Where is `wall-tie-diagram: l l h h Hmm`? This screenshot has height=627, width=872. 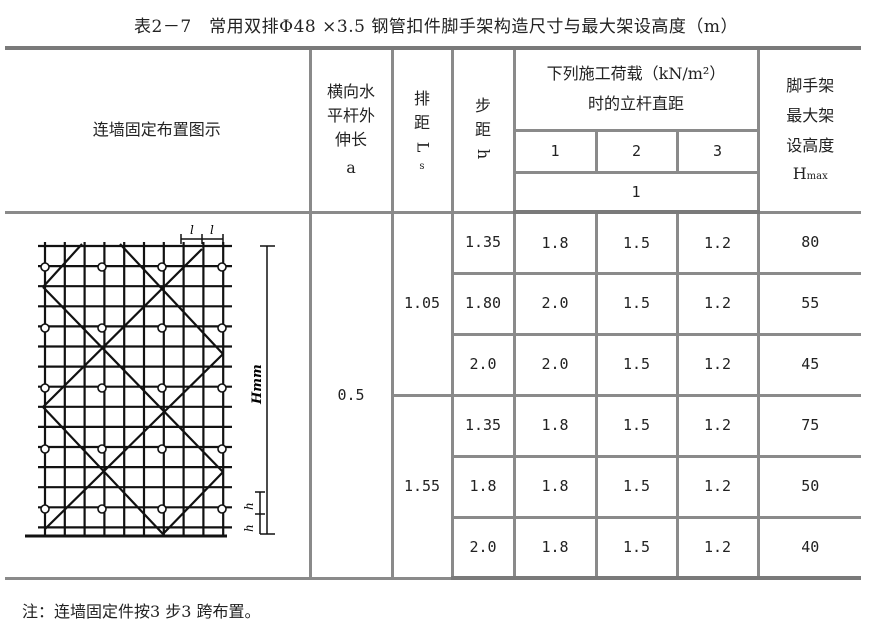
wall-tie-diagram: l l h h Hmm is located at coordinates (150, 380).